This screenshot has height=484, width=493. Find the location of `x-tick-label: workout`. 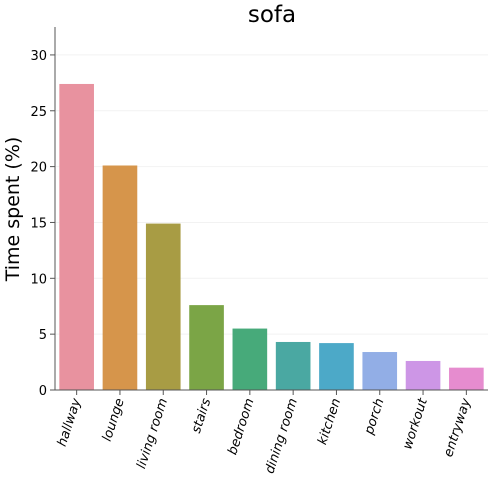

x-tick-label: workout is located at coordinates (415, 424).